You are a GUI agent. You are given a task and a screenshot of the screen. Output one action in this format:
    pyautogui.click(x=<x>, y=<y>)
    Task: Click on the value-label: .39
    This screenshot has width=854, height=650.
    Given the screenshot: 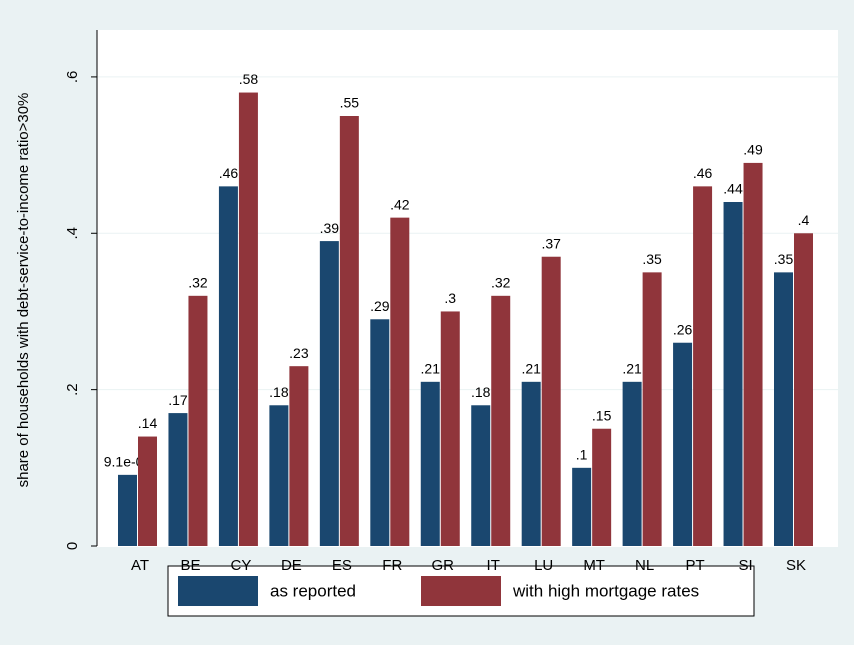 What is the action you would take?
    pyautogui.click(x=330, y=228)
    